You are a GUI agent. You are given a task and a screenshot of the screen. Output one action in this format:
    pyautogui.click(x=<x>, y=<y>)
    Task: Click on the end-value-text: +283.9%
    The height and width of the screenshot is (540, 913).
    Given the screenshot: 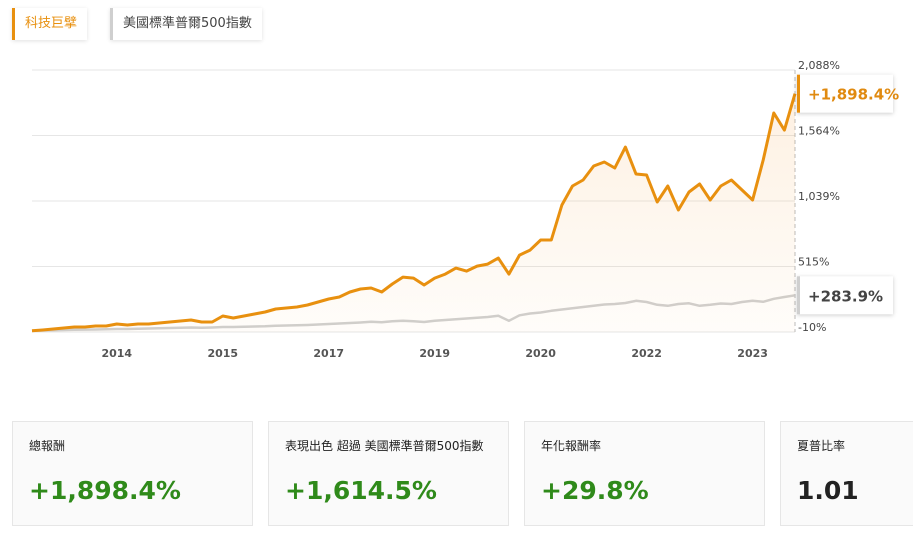 What is the action you would take?
    pyautogui.click(x=845, y=296)
    